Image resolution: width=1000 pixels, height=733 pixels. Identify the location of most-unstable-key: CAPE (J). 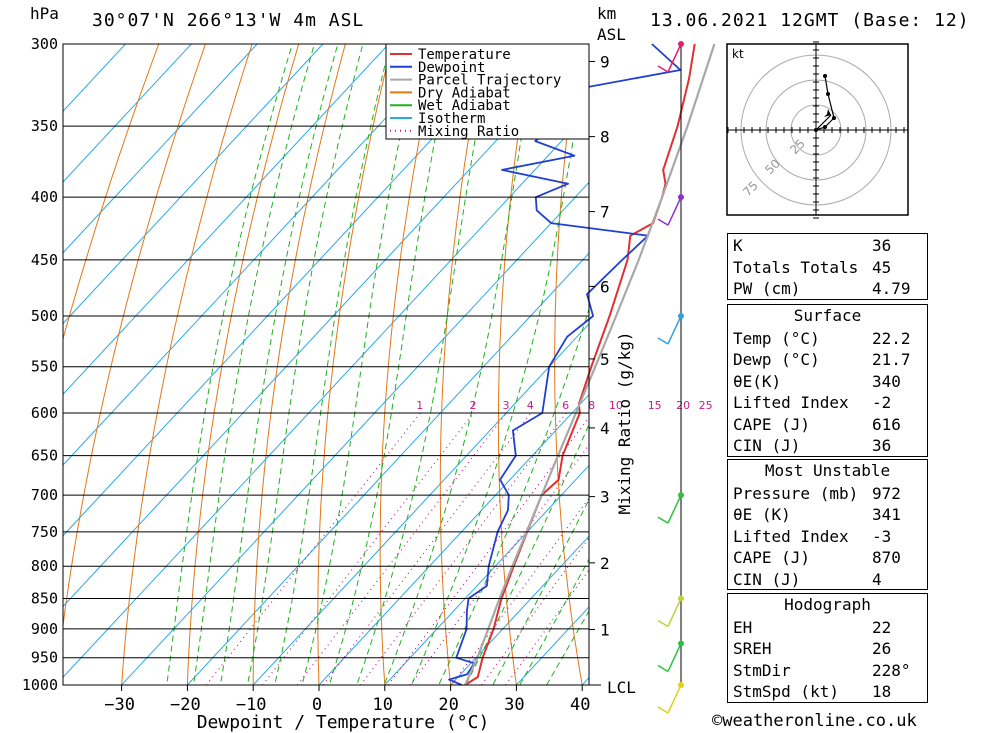
(772, 557).